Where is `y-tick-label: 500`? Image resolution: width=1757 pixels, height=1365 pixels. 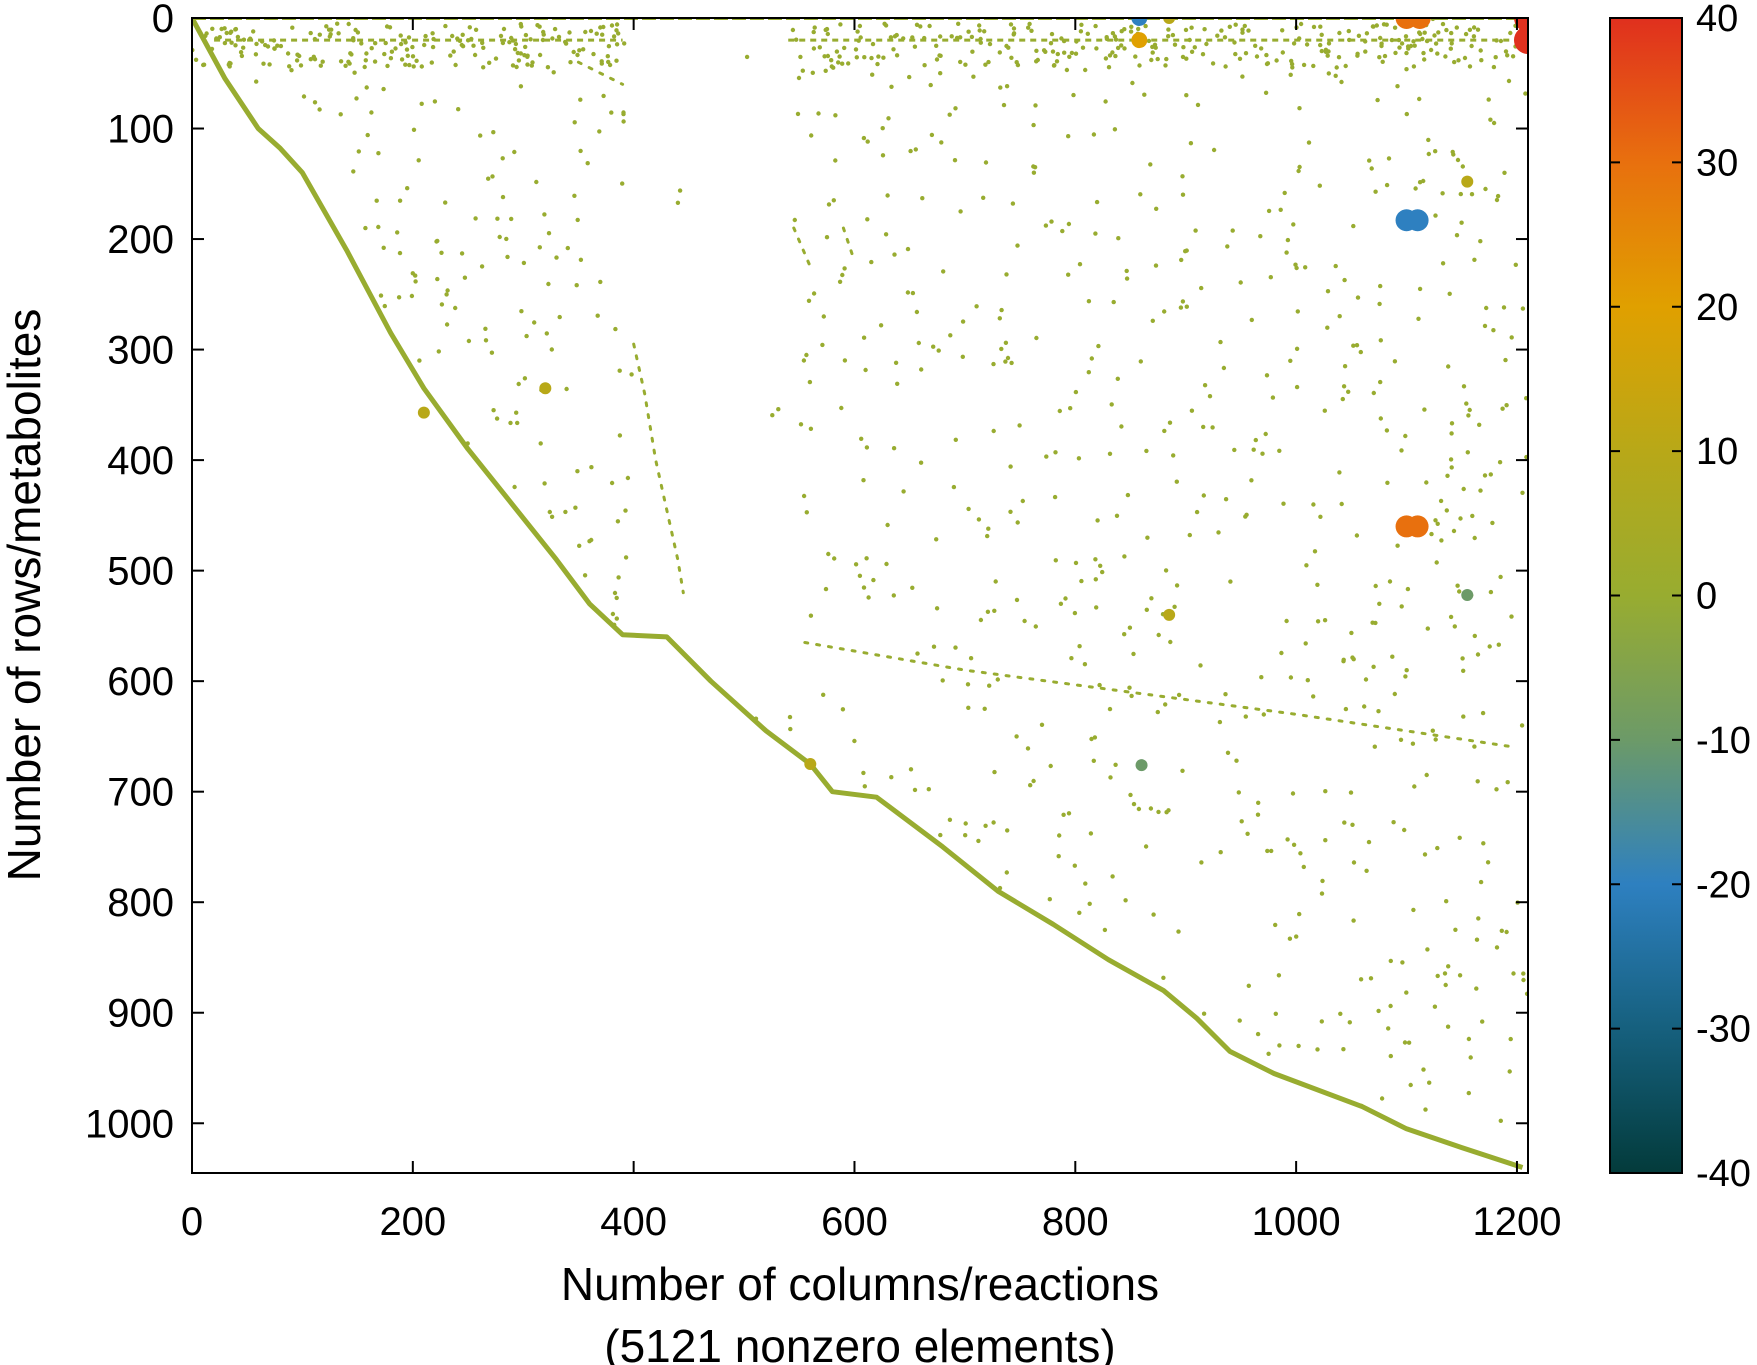
y-tick-label: 500 is located at coordinates (140, 572).